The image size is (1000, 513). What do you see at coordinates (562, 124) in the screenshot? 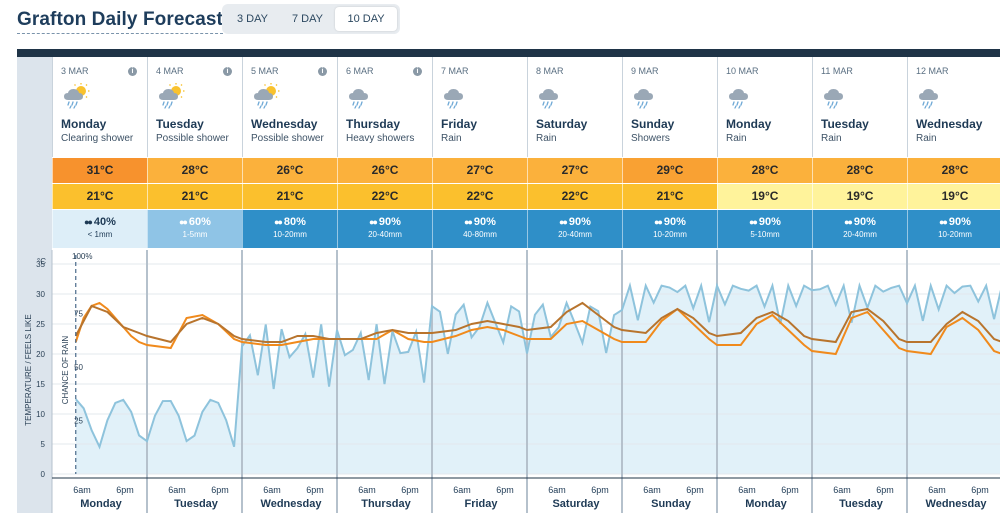
I see `day-name: Saturday` at bounding box center [562, 124].